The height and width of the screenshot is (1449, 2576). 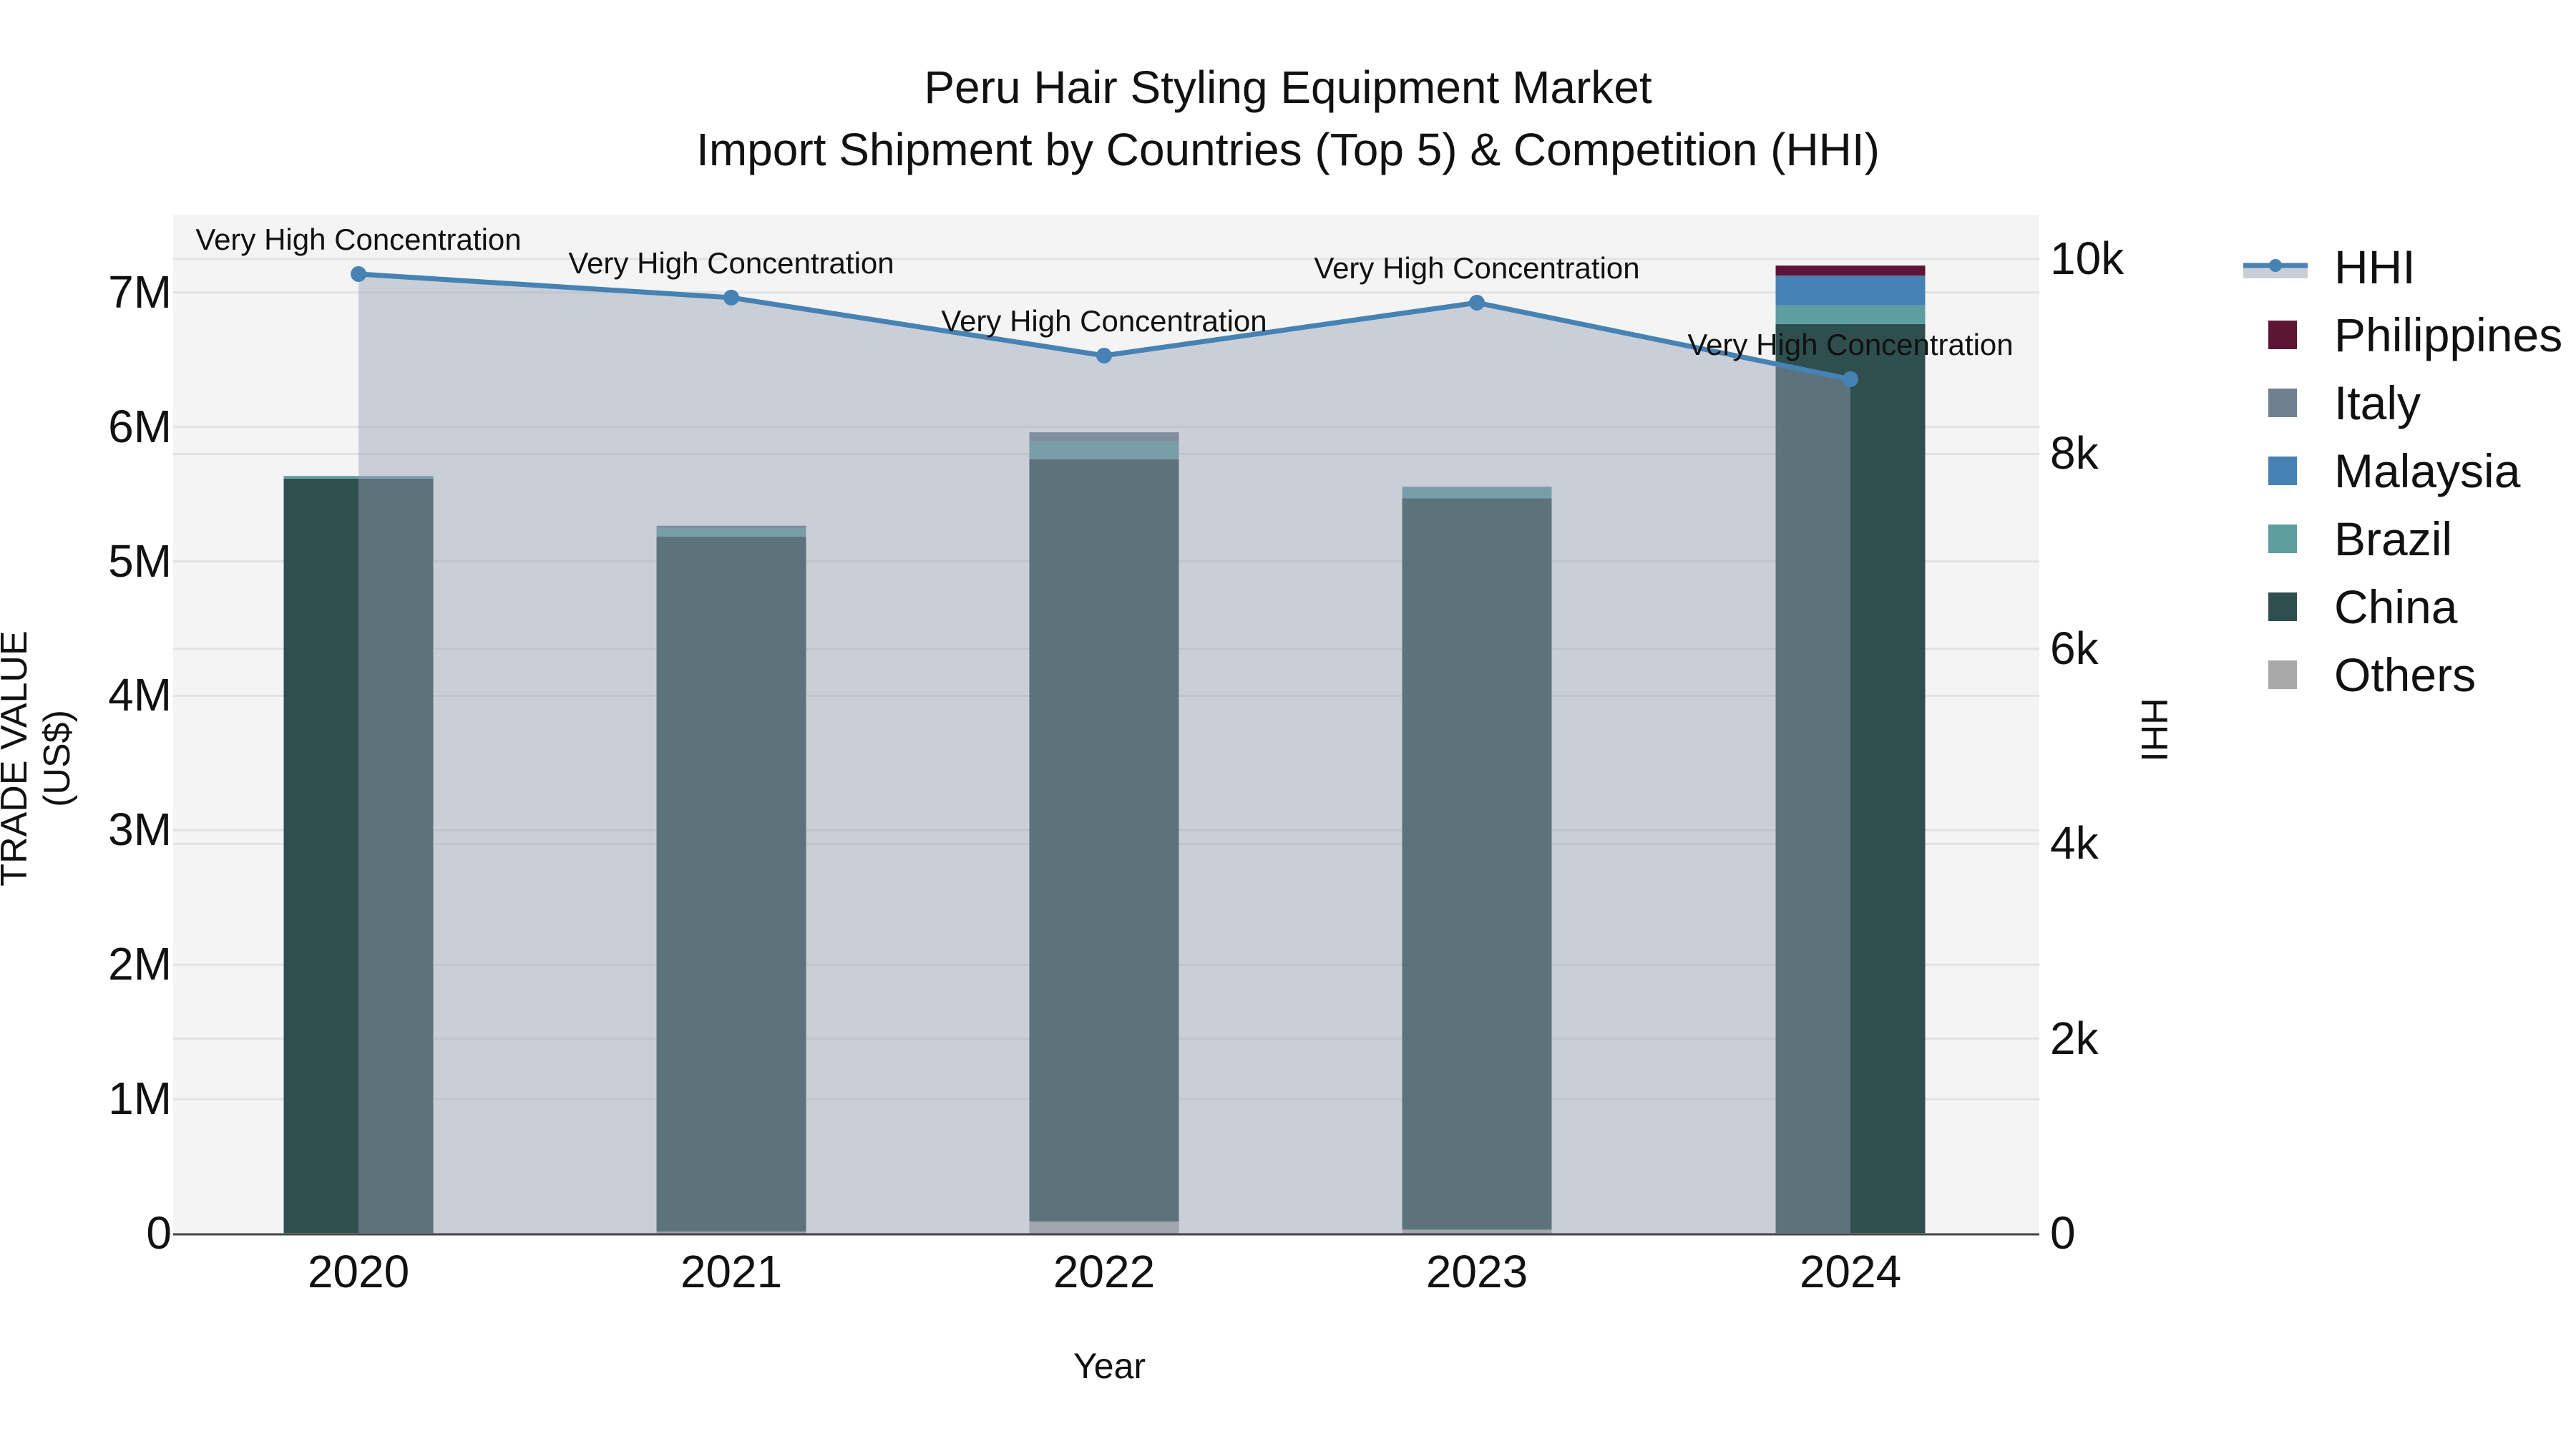 What do you see at coordinates (2074, 1038) in the screenshot?
I see `y-right-tick-label: 2k` at bounding box center [2074, 1038].